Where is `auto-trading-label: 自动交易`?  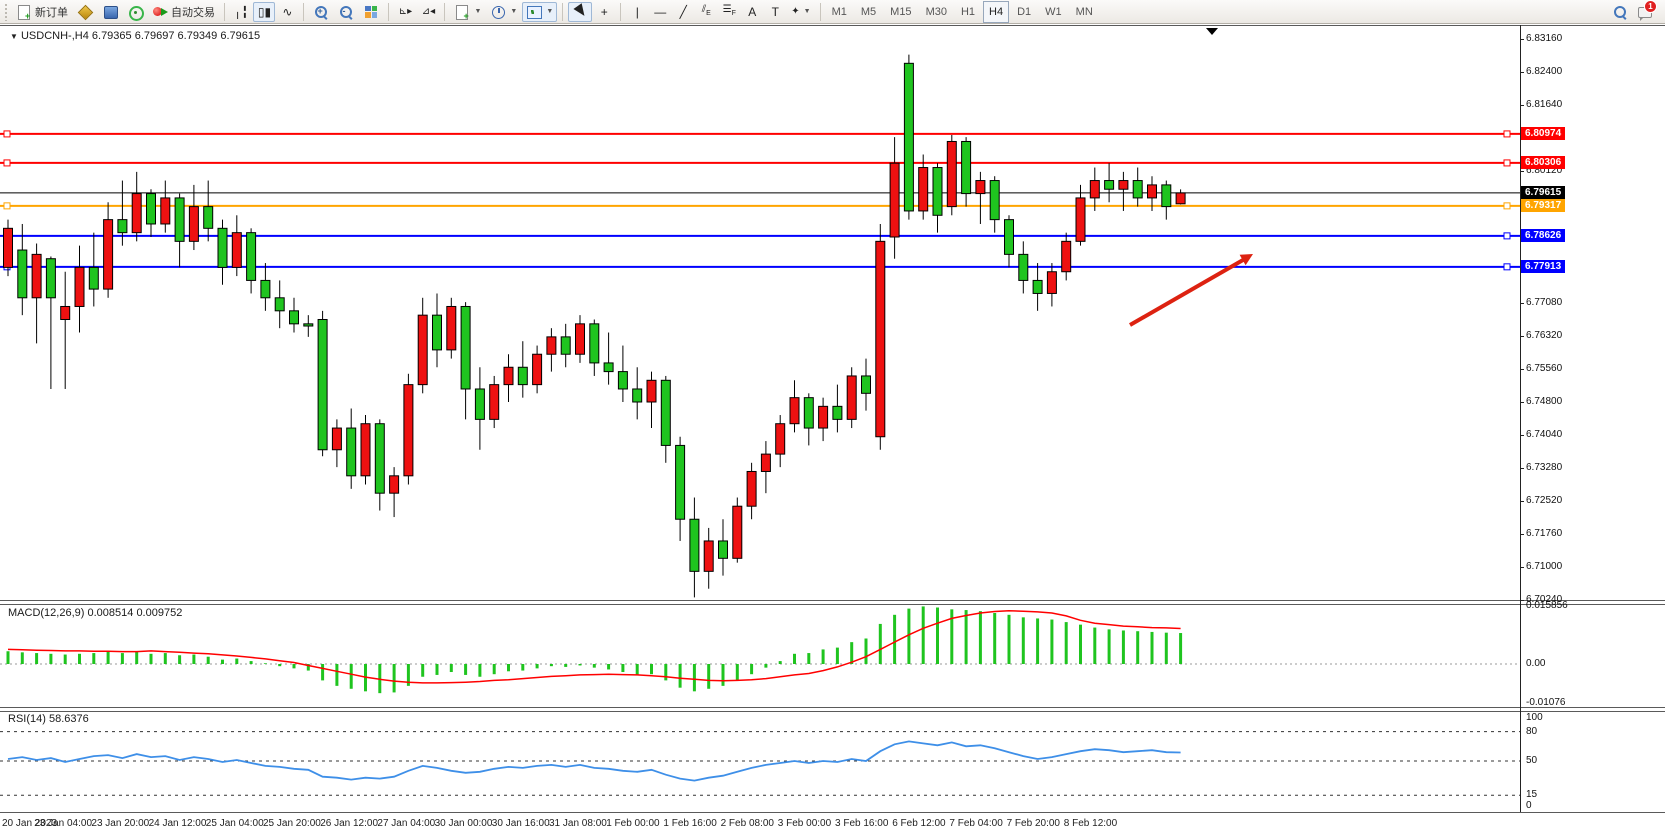
auto-trading-label: 自动交易 is located at coordinates (193, 12).